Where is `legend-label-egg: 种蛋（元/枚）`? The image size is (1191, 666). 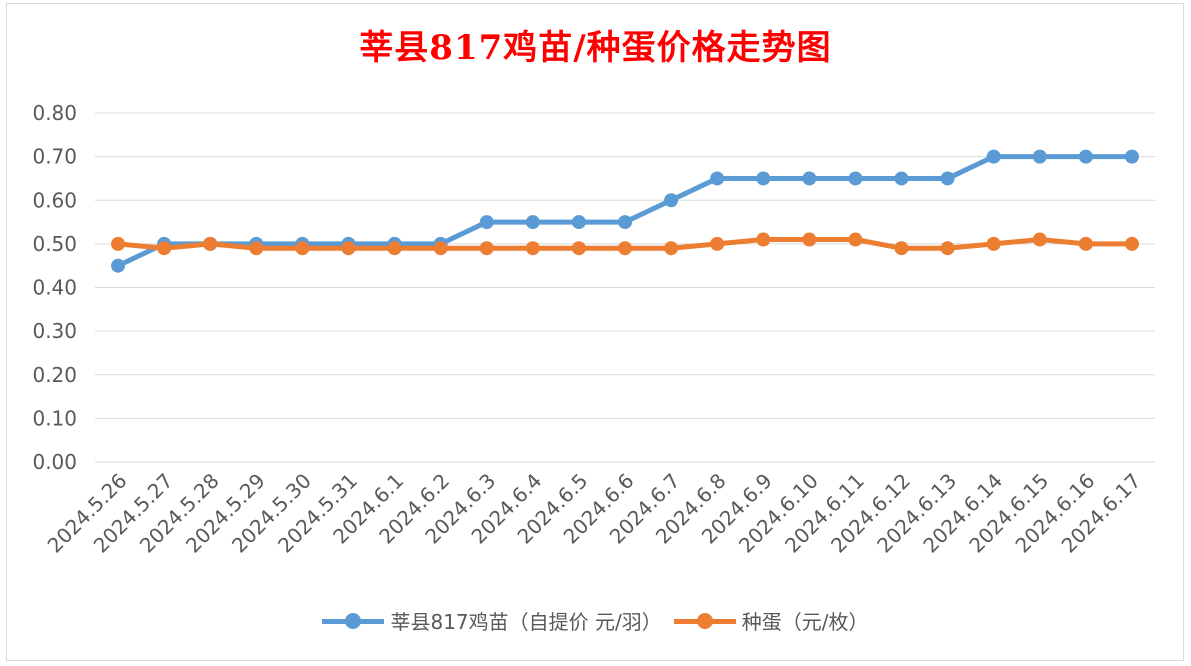 legend-label-egg: 种蛋（元/枚） is located at coordinates (805, 622).